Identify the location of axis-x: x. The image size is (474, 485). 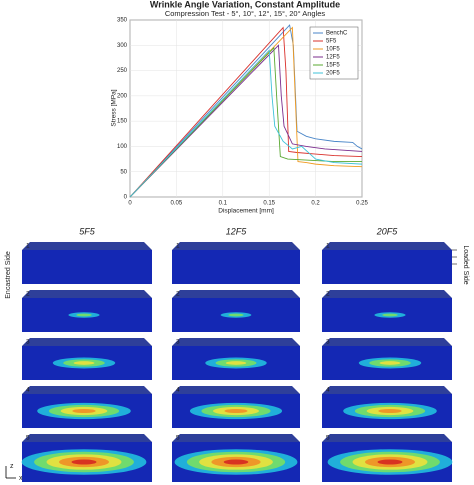
(21, 478).